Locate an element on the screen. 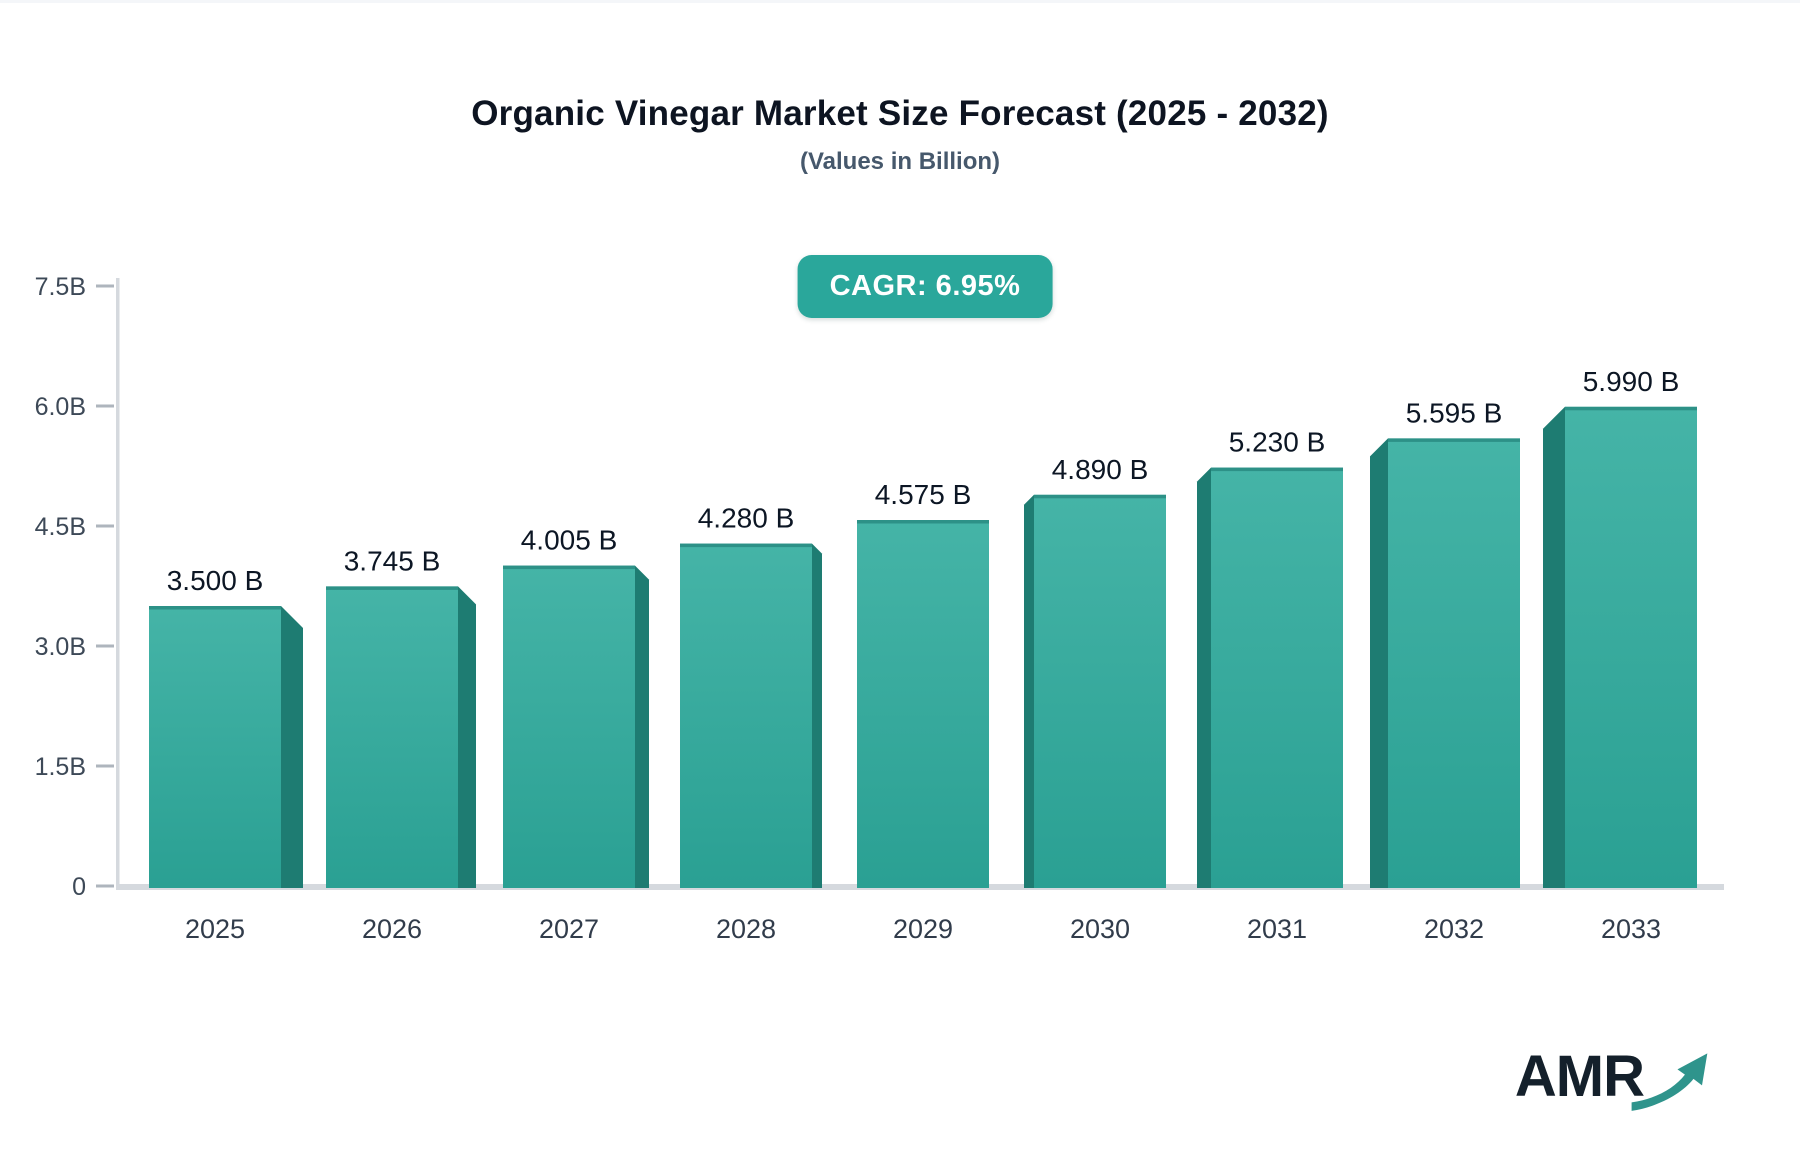 The height and width of the screenshot is (1156, 1800). x-tick-label-2025: 2025 is located at coordinates (215, 929).